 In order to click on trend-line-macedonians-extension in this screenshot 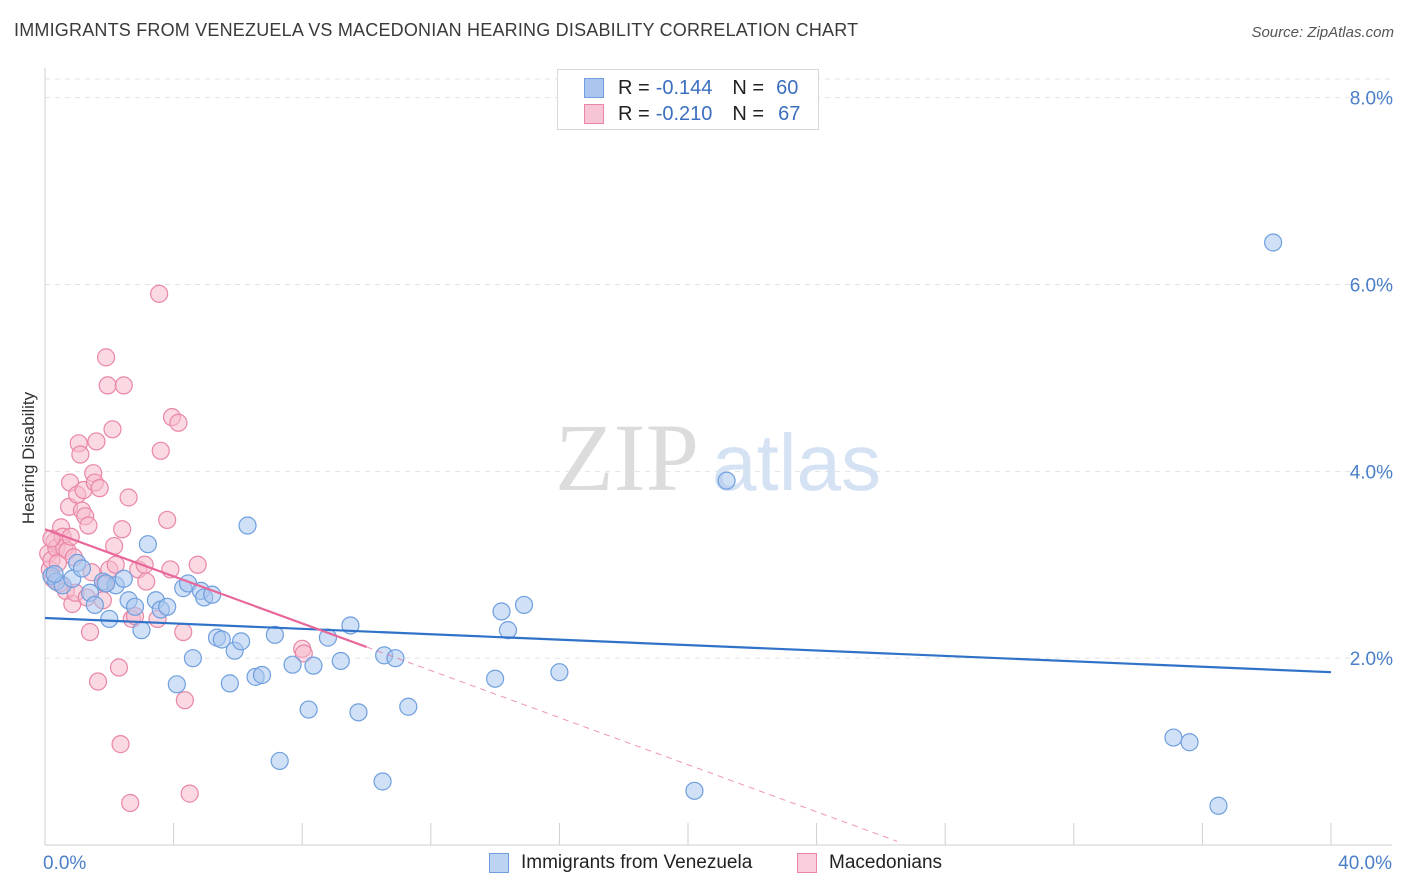, I will do `click(632, 744)`.